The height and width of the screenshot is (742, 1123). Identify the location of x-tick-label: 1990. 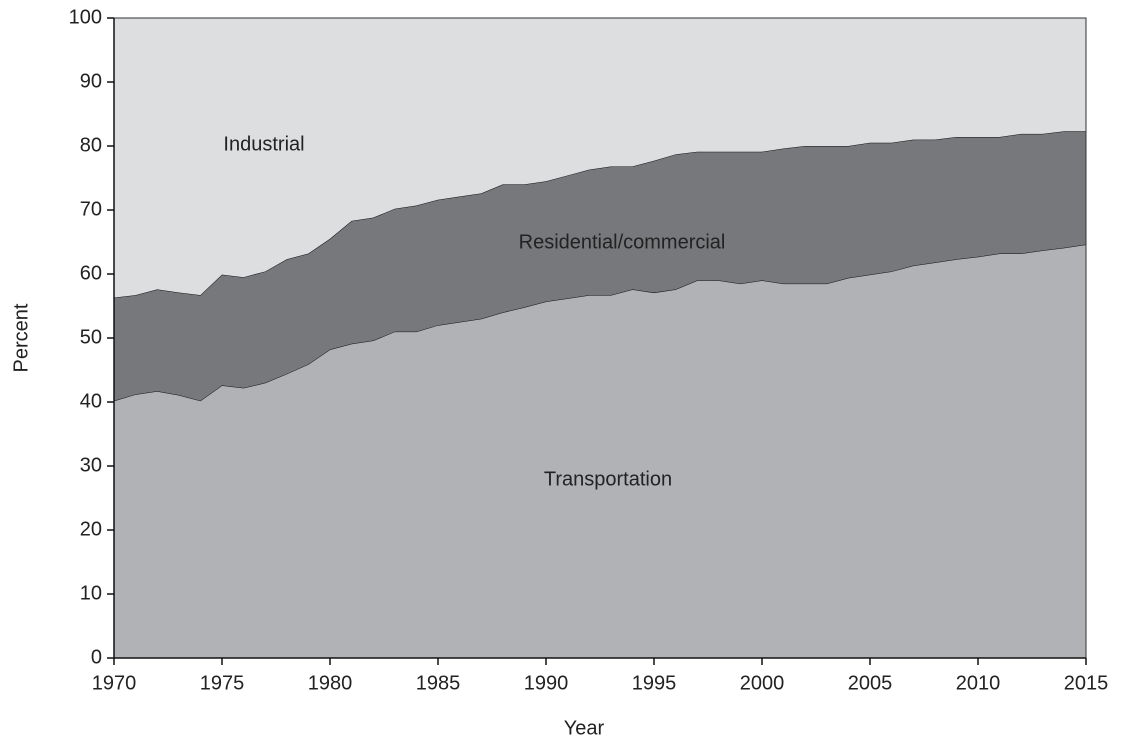
(546, 683).